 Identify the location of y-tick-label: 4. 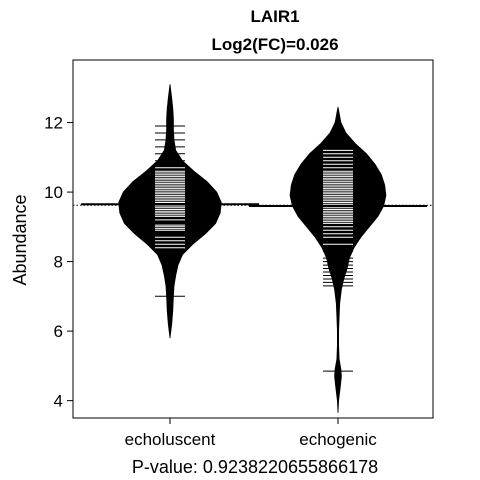
(58, 401).